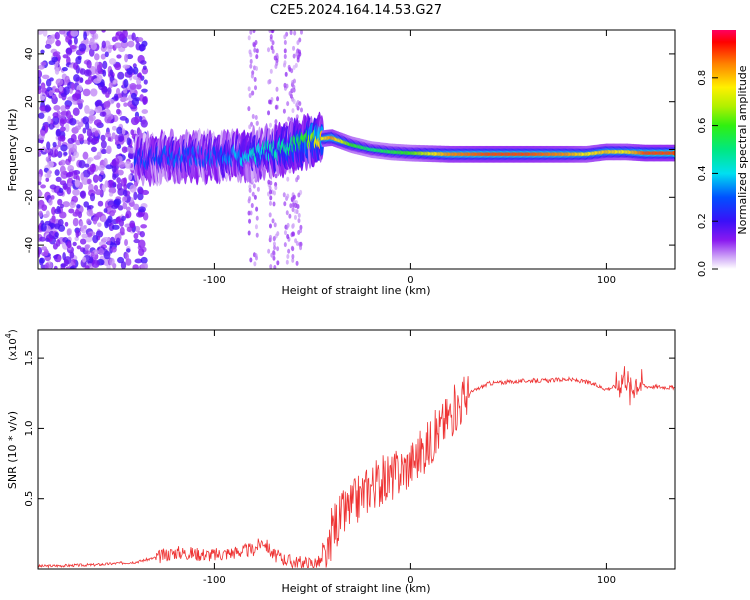 The width and height of the screenshot is (750, 600). What do you see at coordinates (606, 280) in the screenshot?
I see `spectrogram-xtick-label: 100` at bounding box center [606, 280].